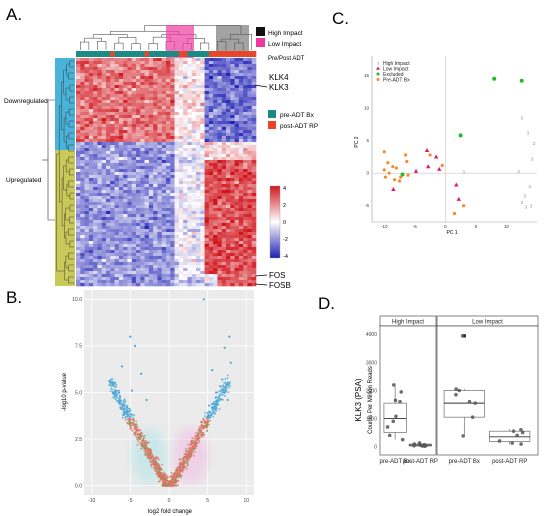 The width and height of the screenshot is (550, 516). Describe the element at coordinates (407, 161) in the screenshot. I see `pca-point-pre-adt` at that location.